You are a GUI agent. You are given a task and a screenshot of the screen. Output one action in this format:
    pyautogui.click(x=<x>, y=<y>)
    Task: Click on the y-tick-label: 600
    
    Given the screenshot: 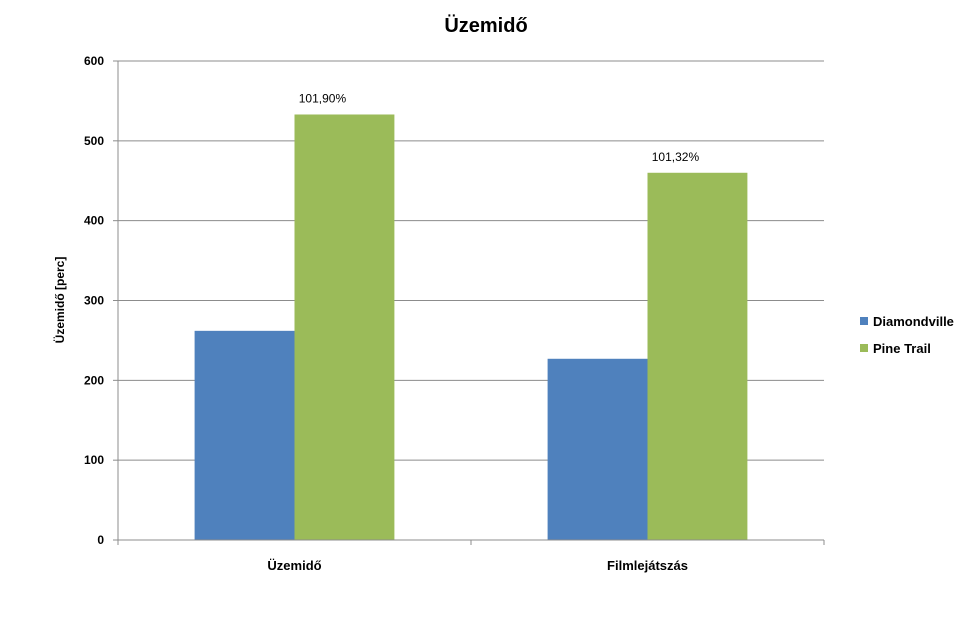 What is the action you would take?
    pyautogui.click(x=94, y=61)
    